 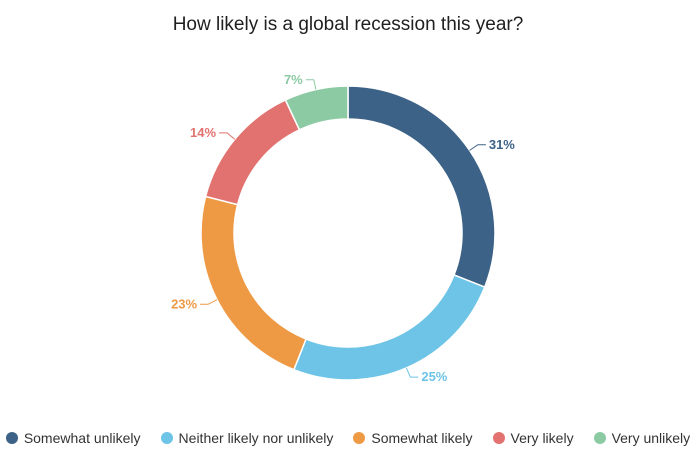 I want to click on donut-slice-somewhat-unlikely, so click(x=421, y=187).